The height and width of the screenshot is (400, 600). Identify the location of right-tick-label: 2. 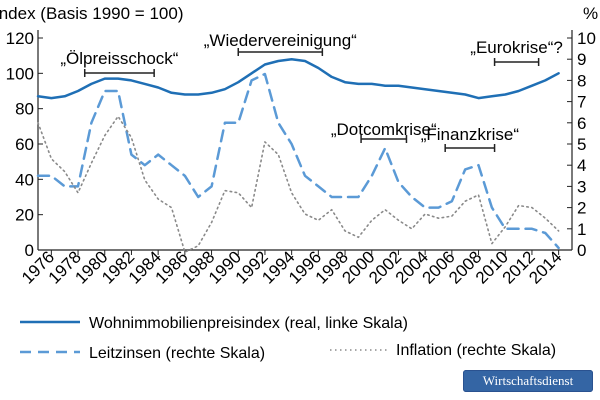
(581, 208).